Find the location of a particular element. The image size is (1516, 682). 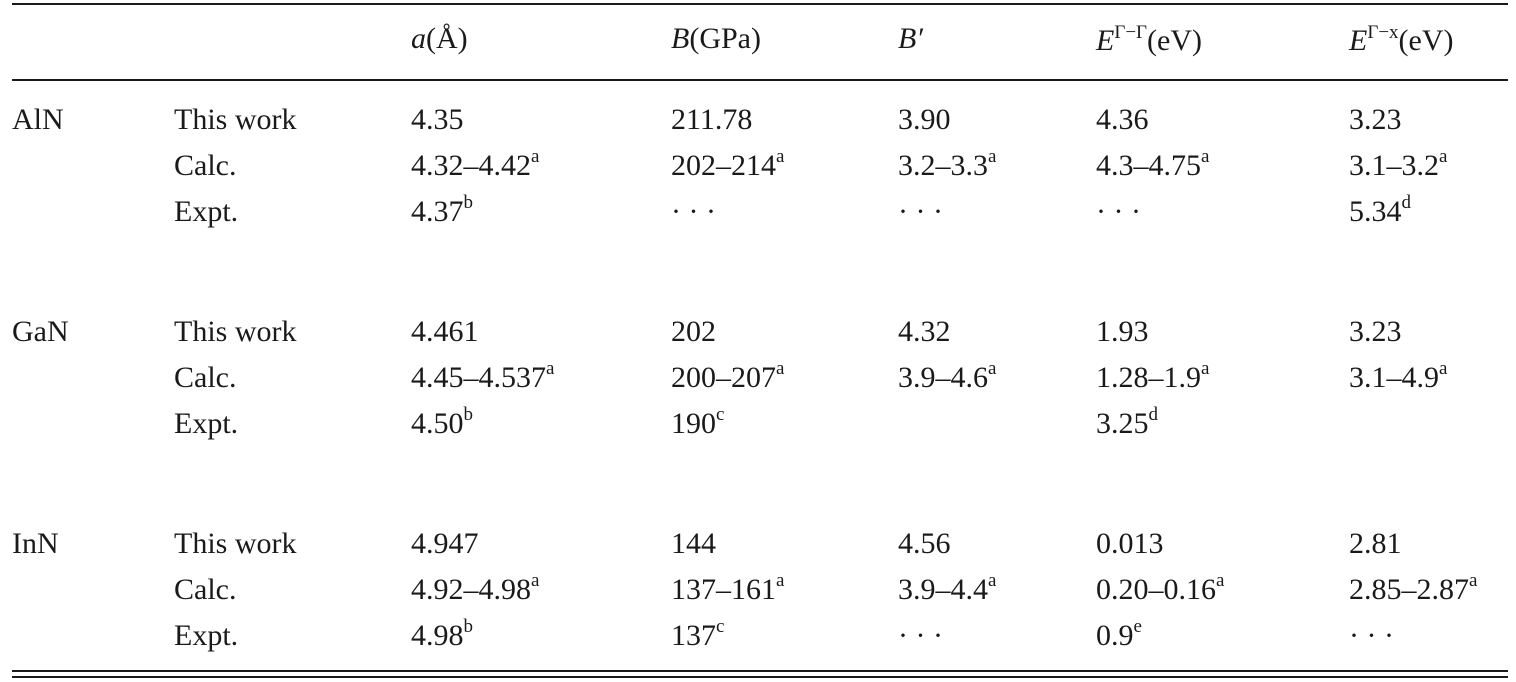

cell-value: 3.1–4.9 is located at coordinates (1394, 377).